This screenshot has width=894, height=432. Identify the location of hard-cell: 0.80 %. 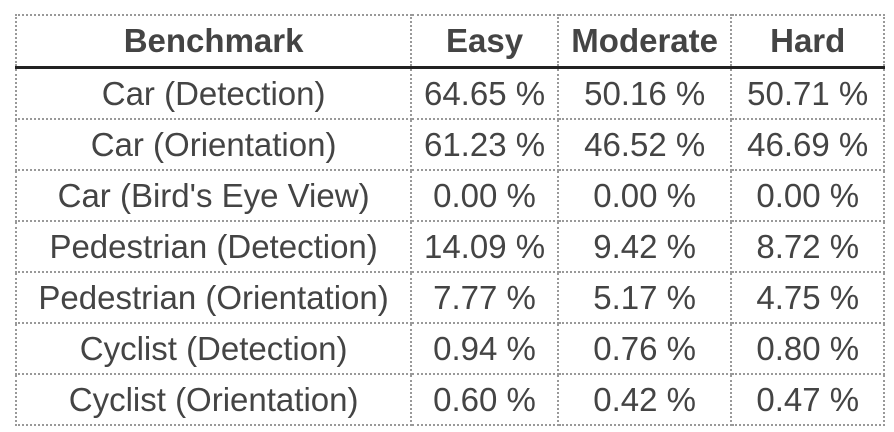
(807, 348).